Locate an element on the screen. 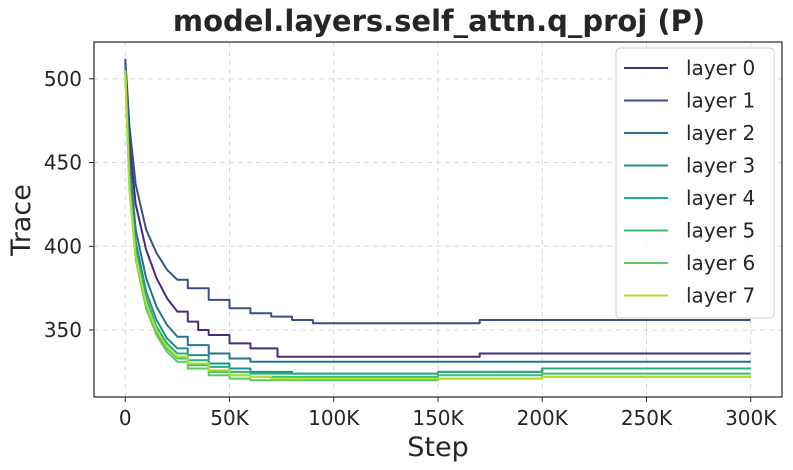 Image resolution: width=793 pixels, height=470 pixels. legend-box is located at coordinates (695, 183).